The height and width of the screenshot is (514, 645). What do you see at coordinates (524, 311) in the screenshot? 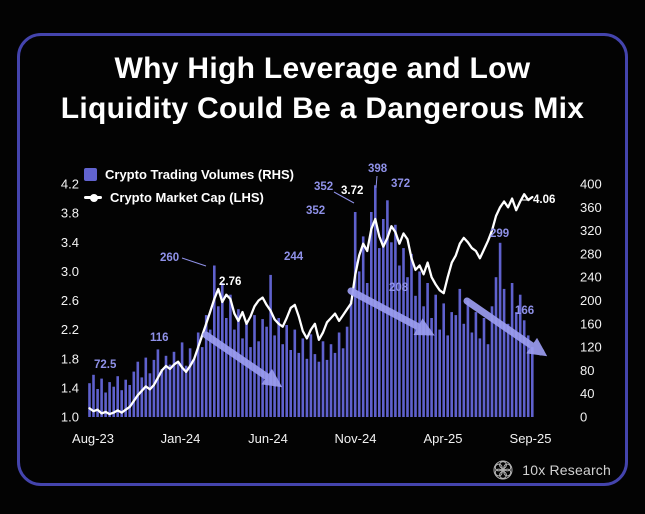
I see `annotation-label: 166` at bounding box center [524, 311].